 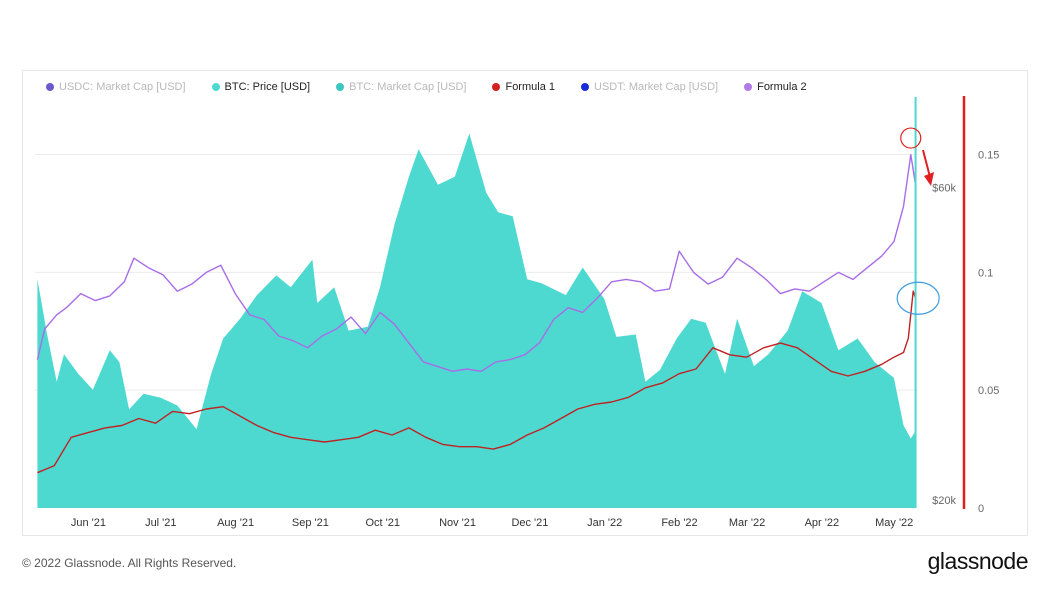 What do you see at coordinates (981, 509) in the screenshot?
I see `y-right-tick-label: 0` at bounding box center [981, 509].